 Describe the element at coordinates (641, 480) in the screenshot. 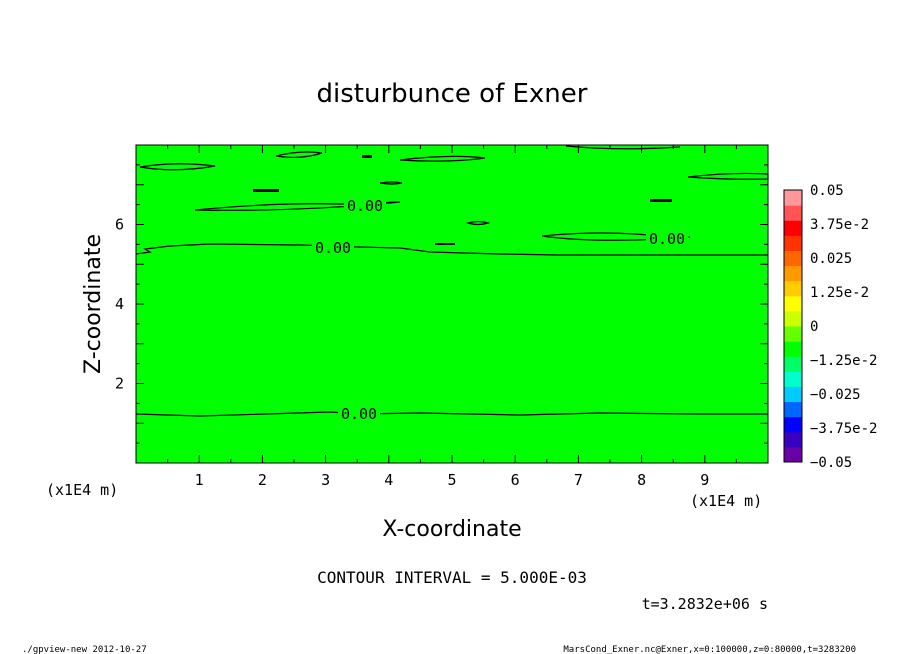

I see `x-tick-label: 8` at that location.